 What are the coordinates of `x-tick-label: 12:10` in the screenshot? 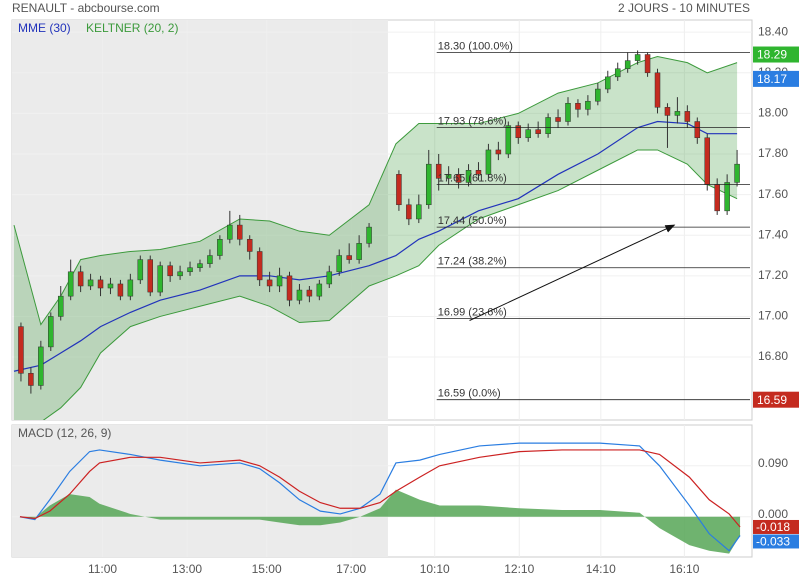 It's located at (519, 569).